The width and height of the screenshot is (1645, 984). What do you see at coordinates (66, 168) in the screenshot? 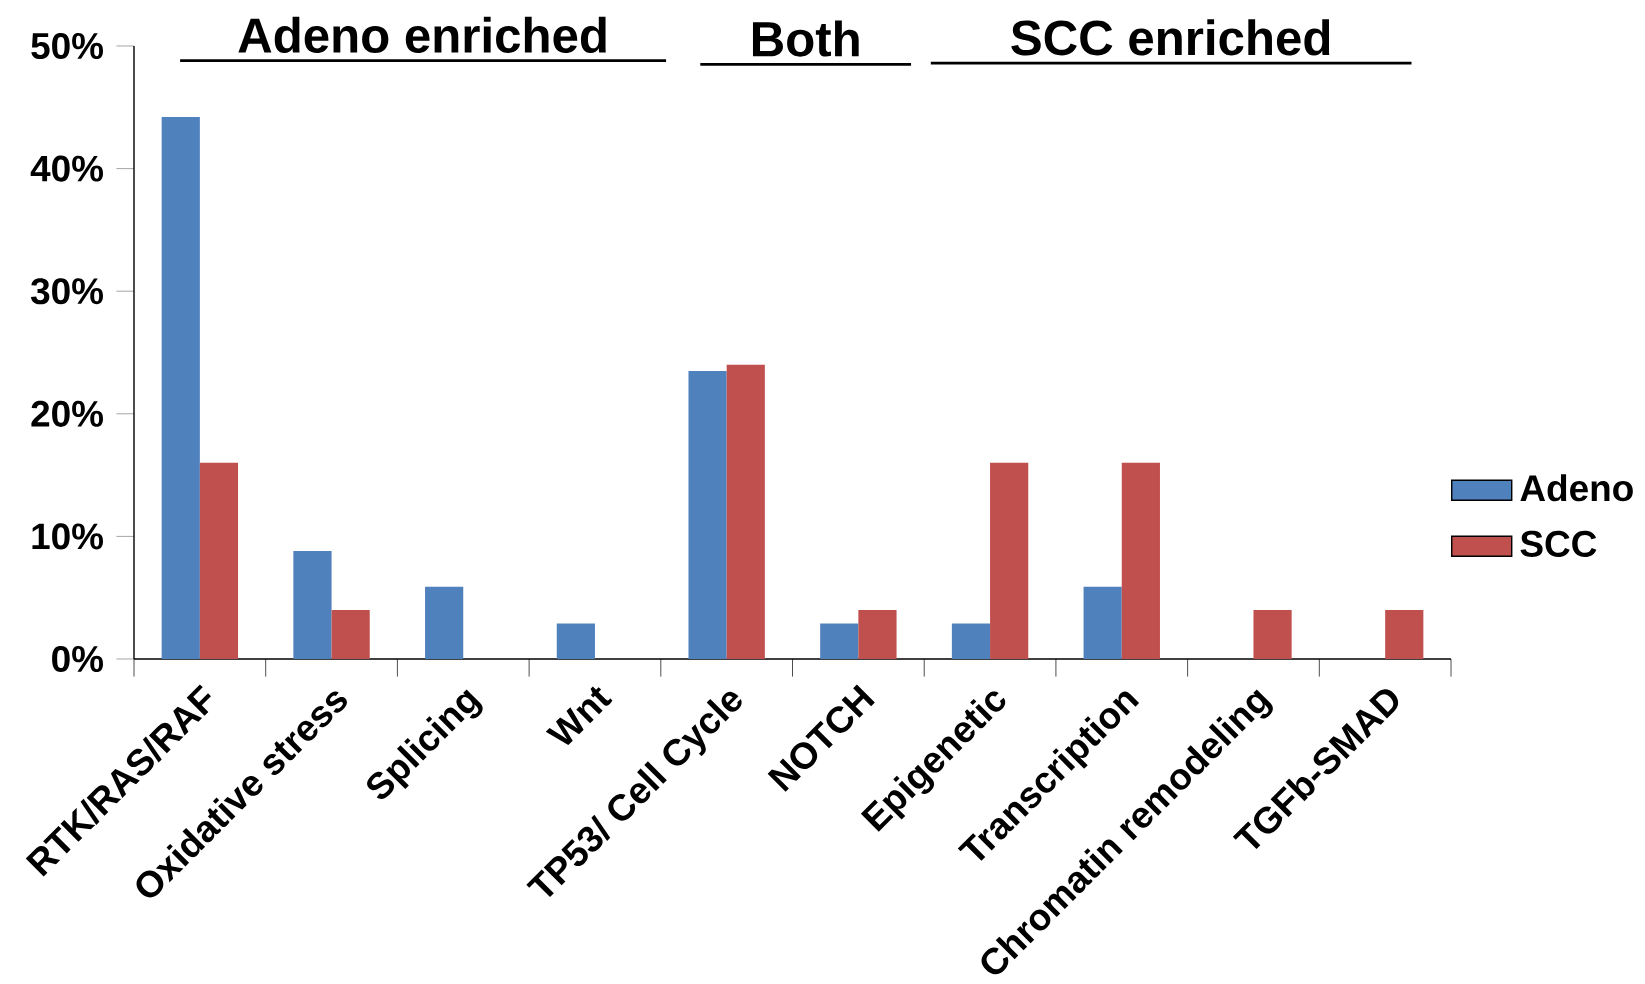
I see `y-tick-label: 40%` at bounding box center [66, 168].